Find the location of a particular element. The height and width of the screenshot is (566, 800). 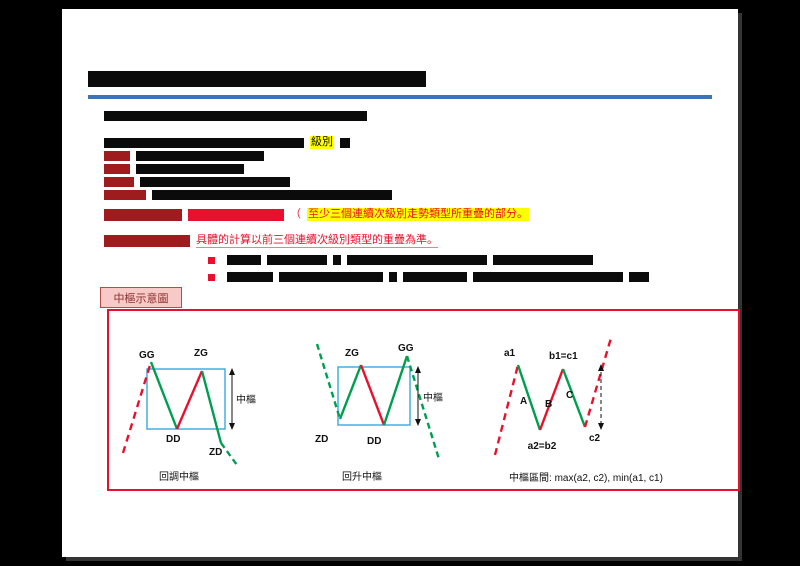

left-seg-zg-zd is located at coordinates (211, 407).